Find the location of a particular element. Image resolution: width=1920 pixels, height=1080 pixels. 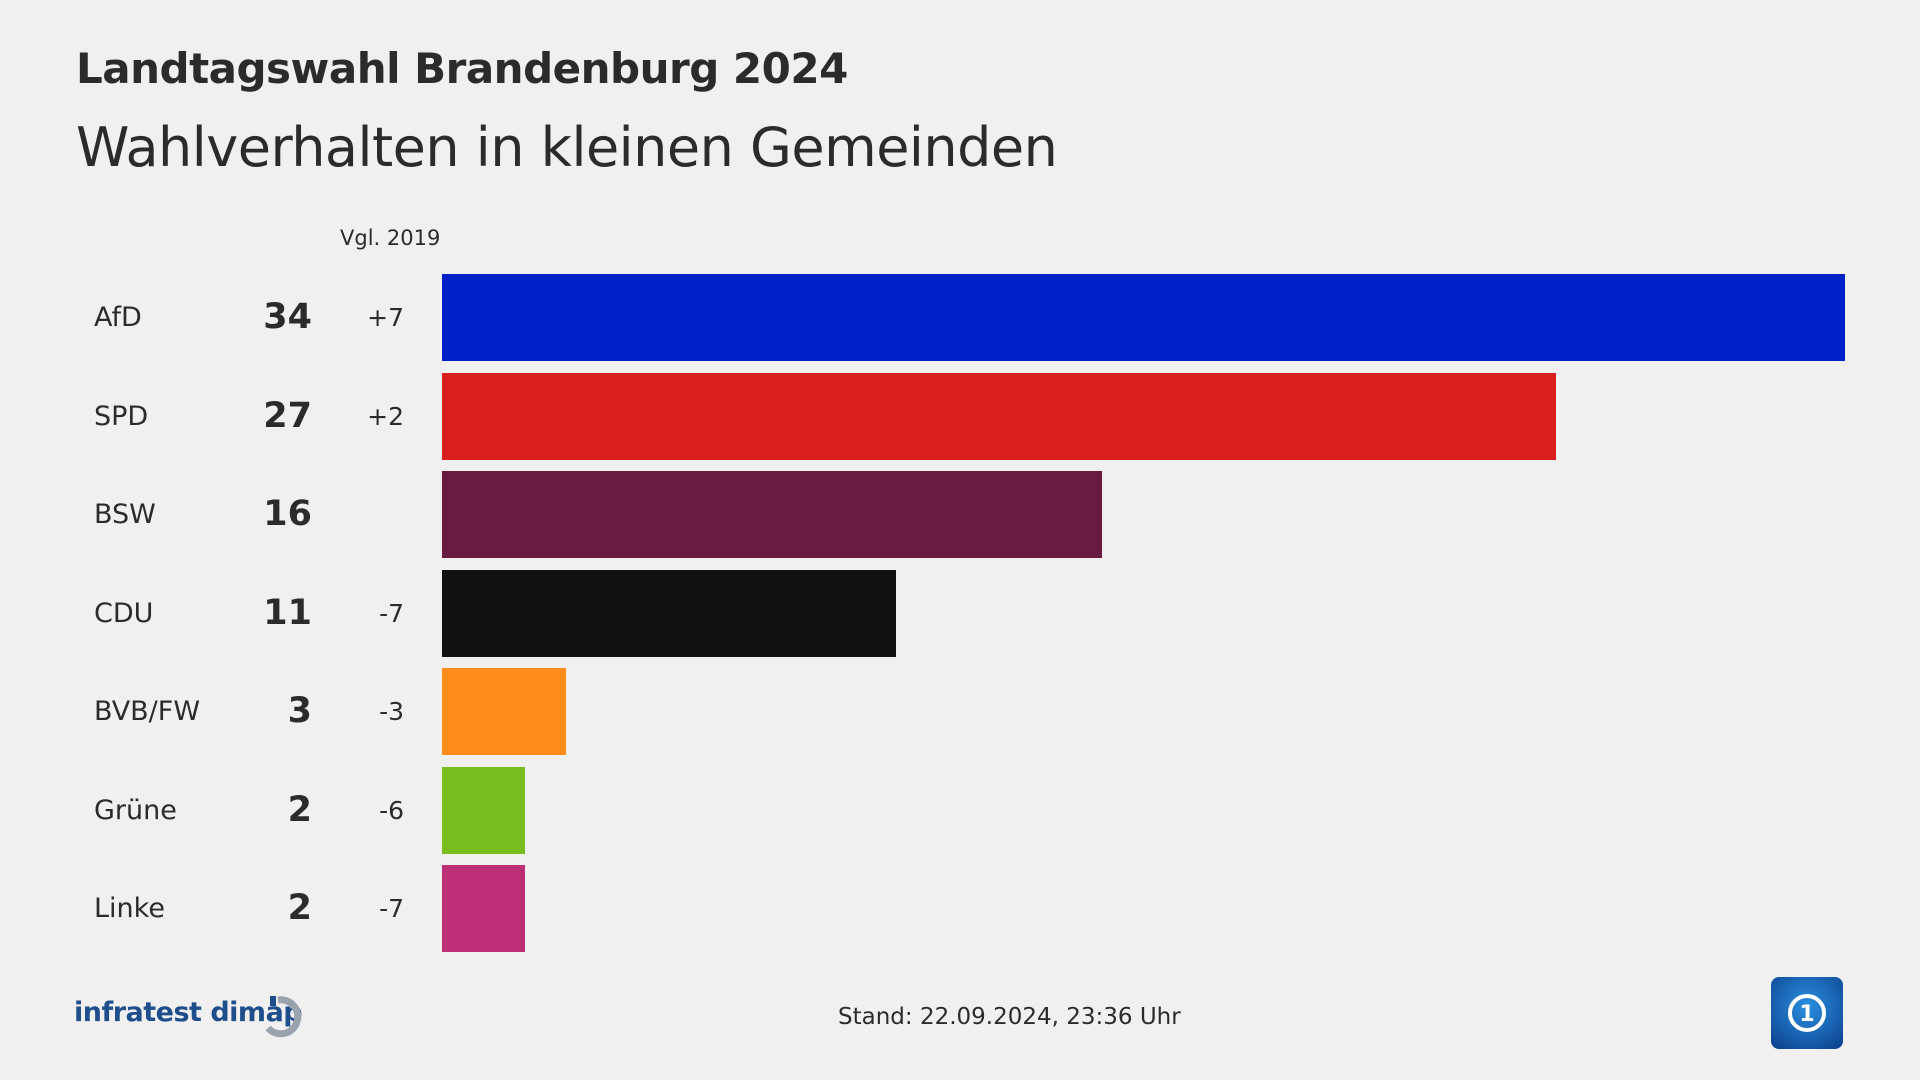

bar-row: CDU 11 -7 is located at coordinates (960, 613).